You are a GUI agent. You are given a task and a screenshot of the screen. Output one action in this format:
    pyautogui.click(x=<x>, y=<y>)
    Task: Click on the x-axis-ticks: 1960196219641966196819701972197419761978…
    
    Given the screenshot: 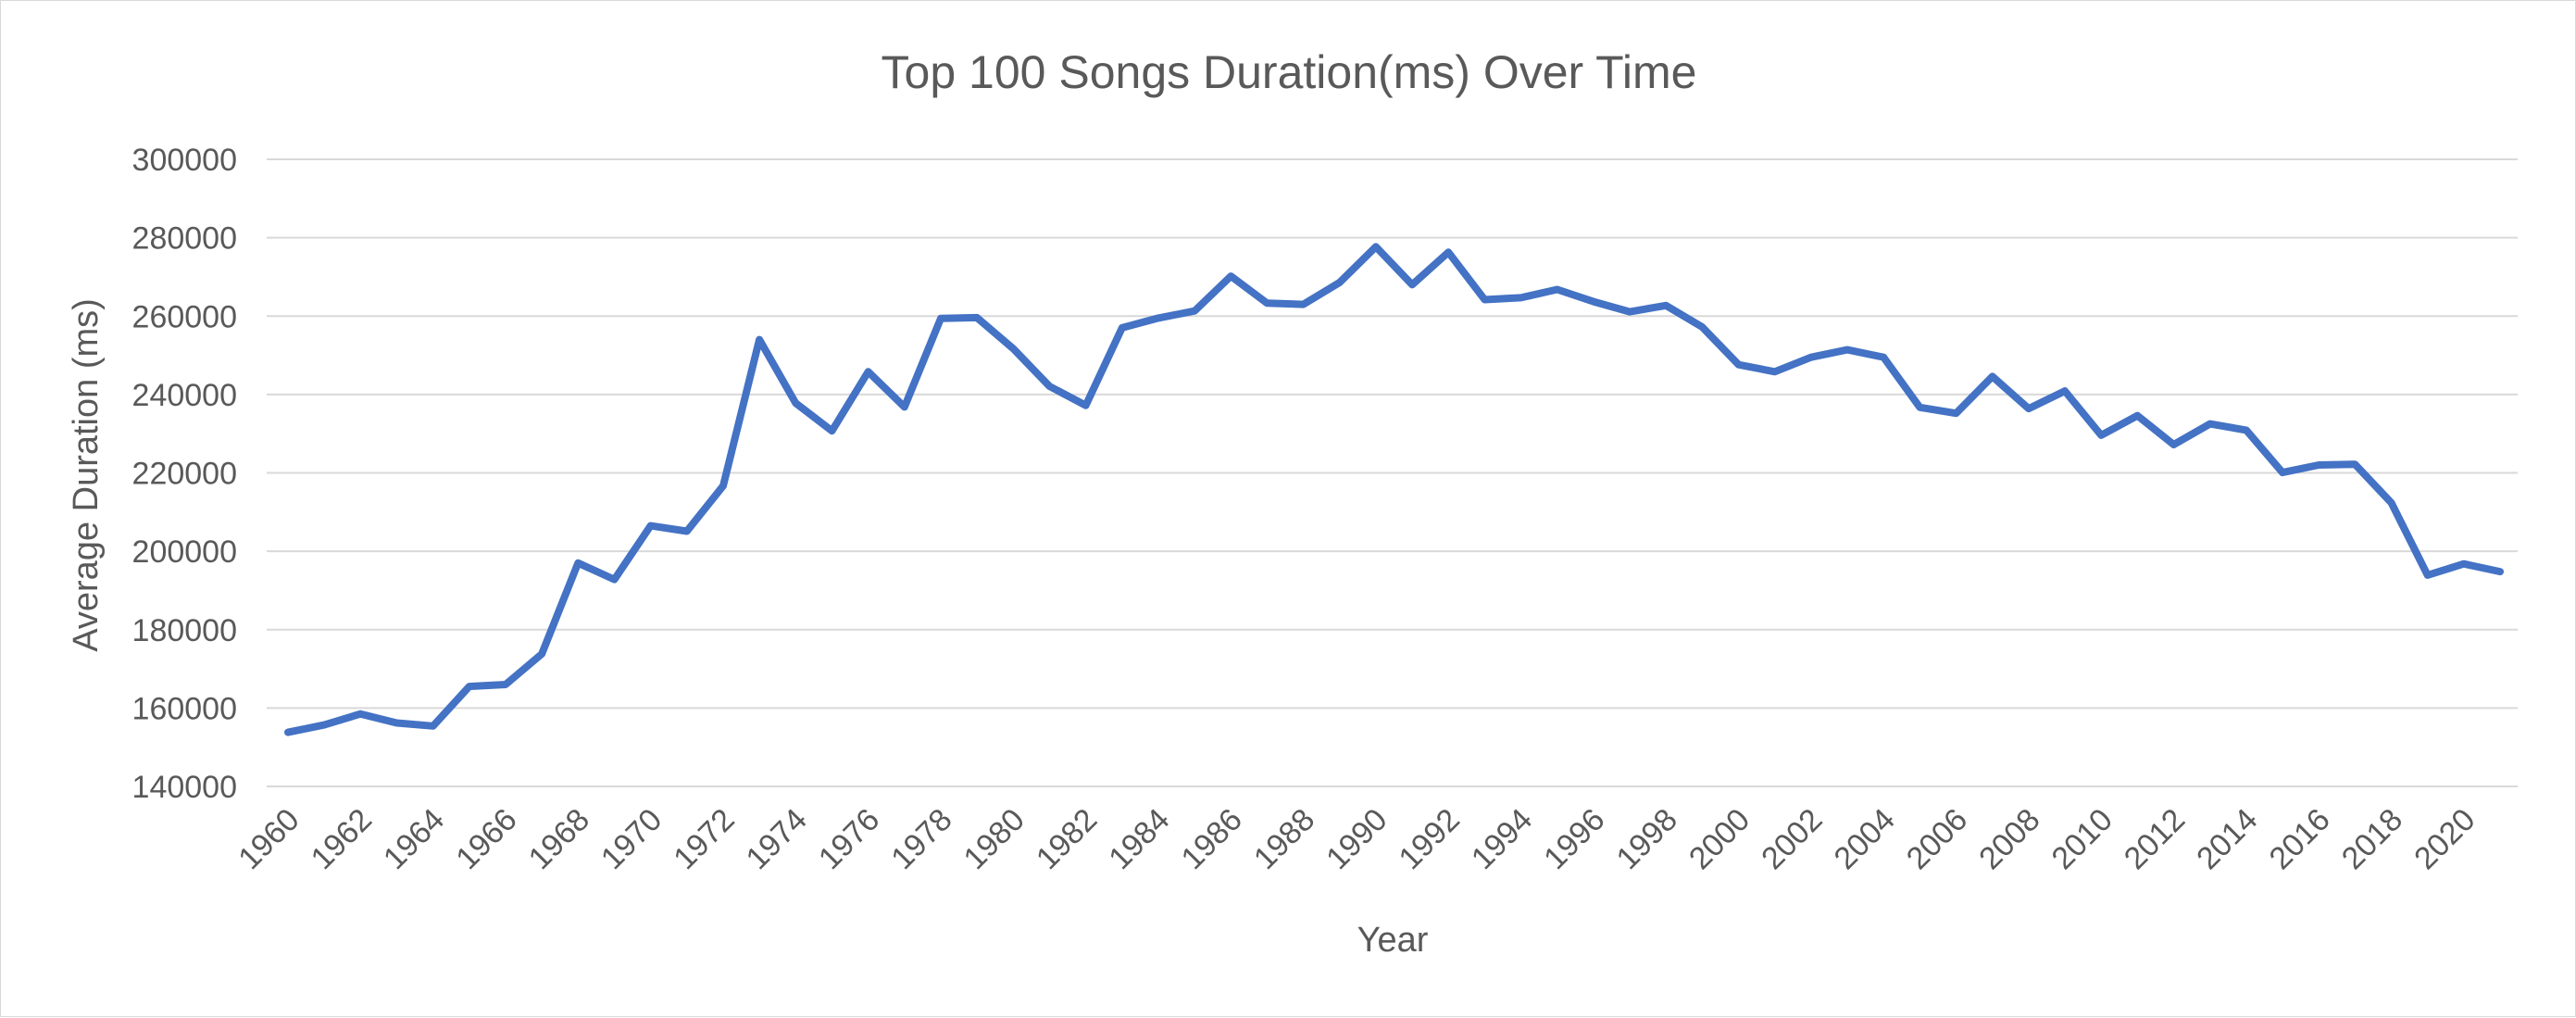 What is the action you would take?
    pyautogui.click(x=1356, y=839)
    